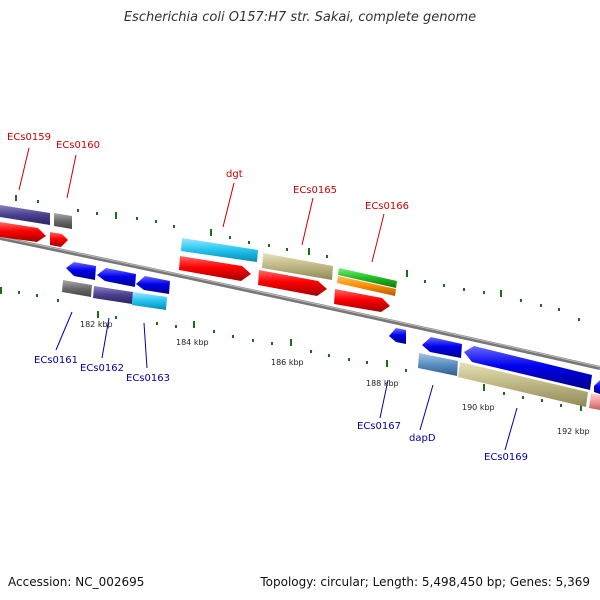  I want to click on gene-label-ecs0169: ECs0169, so click(506, 457).